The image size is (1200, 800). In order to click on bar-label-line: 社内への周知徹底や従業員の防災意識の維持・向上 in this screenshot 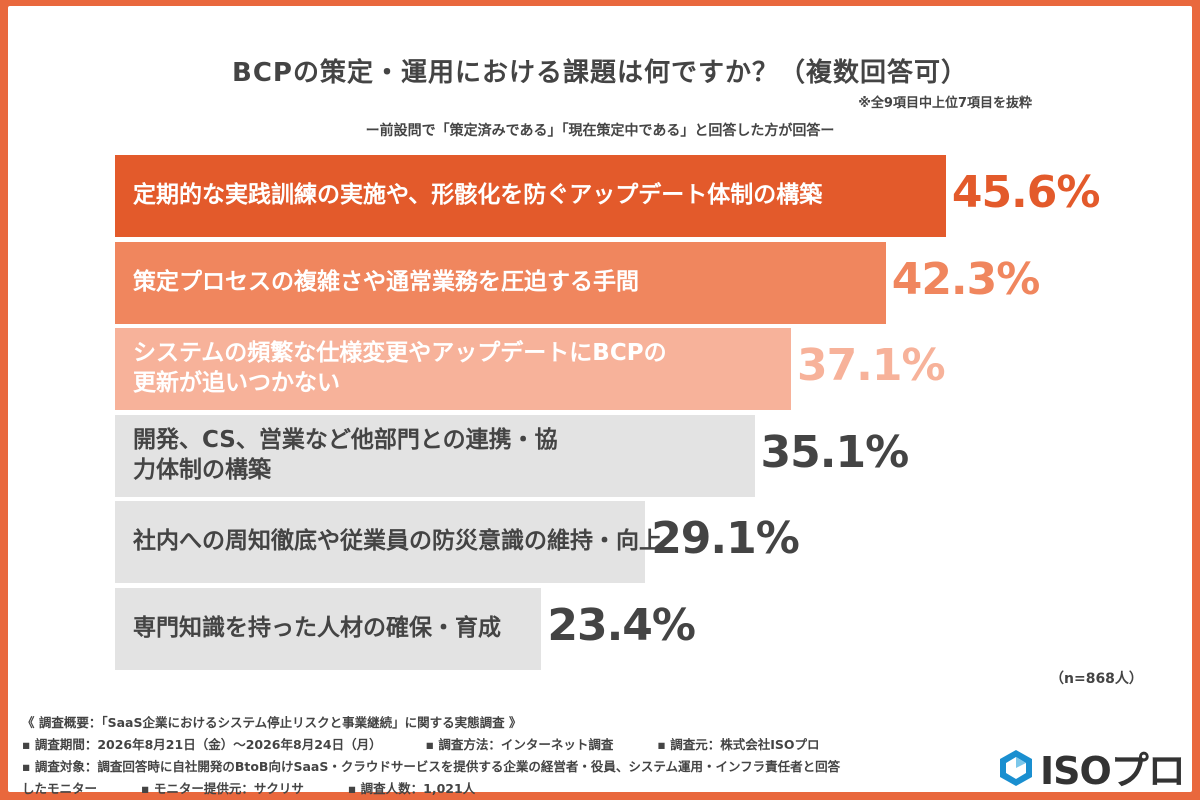, I will do `click(397, 541)`.